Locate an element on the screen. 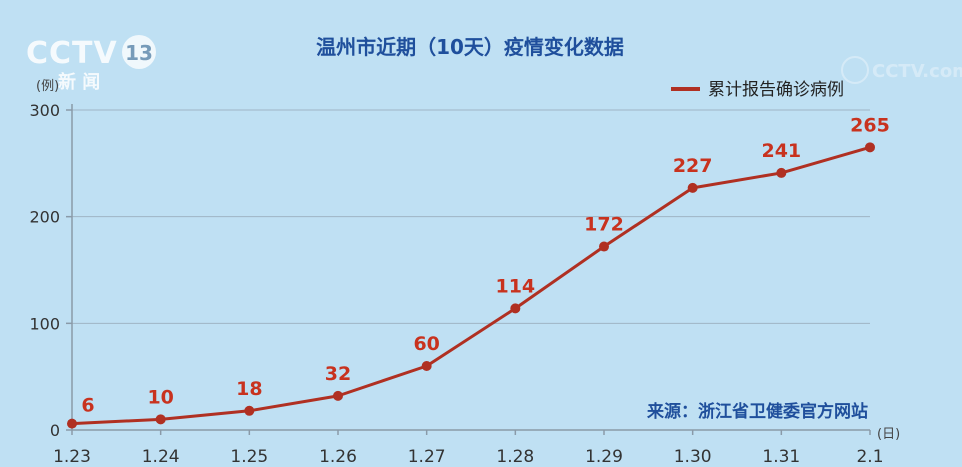 Image resolution: width=962 pixels, height=467 pixels. legend: 累计报告确诊病例 is located at coordinates (757, 90).